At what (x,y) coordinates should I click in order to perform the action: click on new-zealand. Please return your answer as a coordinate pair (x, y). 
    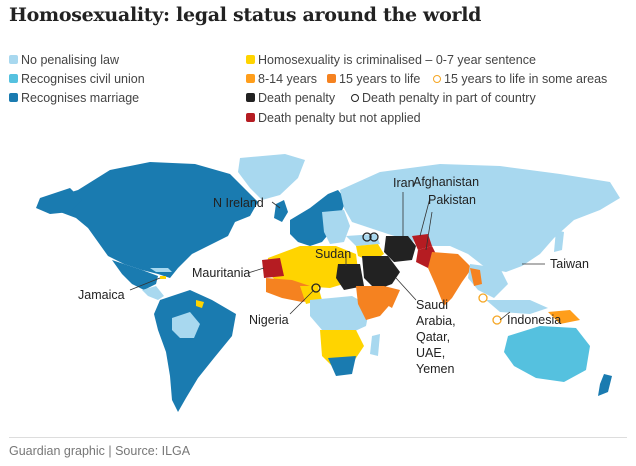
    Looking at the image, I should click on (605, 385).